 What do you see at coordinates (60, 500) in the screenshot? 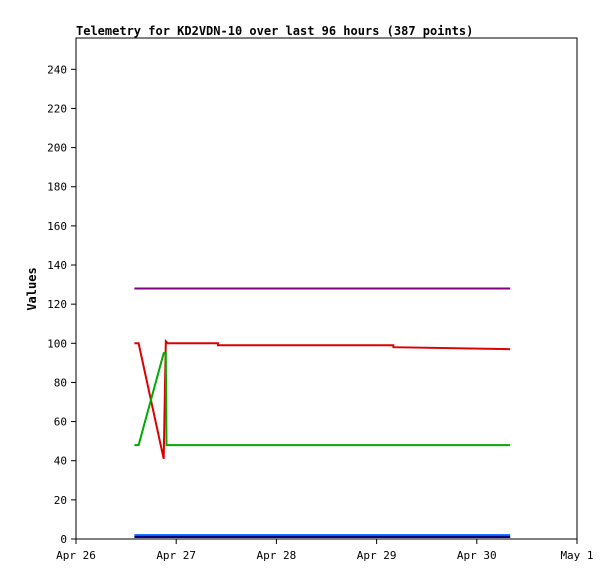
I see `y-tick-label: 20` at bounding box center [60, 500].